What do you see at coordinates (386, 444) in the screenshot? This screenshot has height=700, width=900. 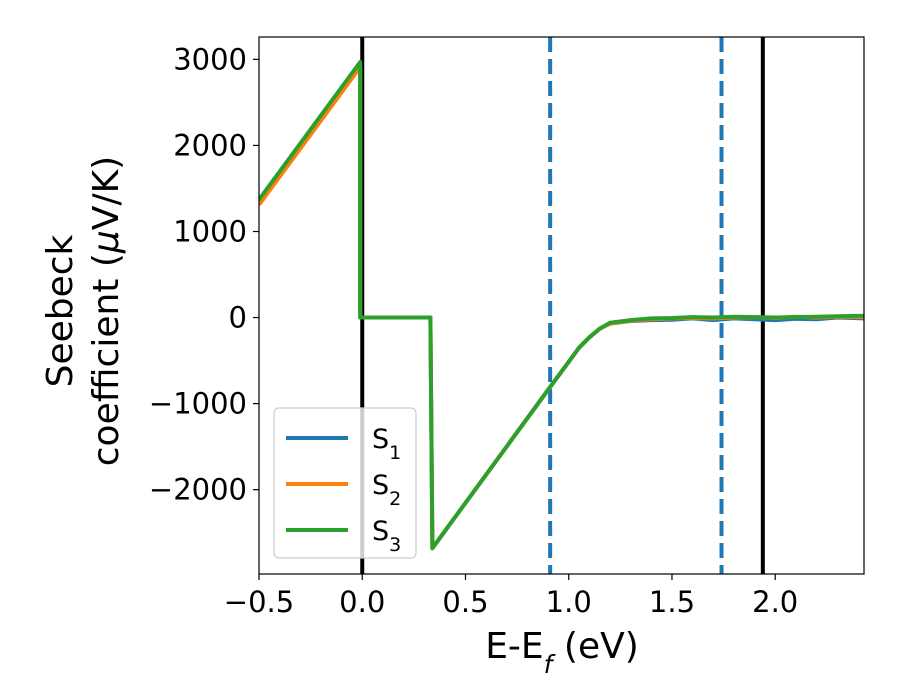 I see `legend-label-S1: S1` at bounding box center [386, 444].